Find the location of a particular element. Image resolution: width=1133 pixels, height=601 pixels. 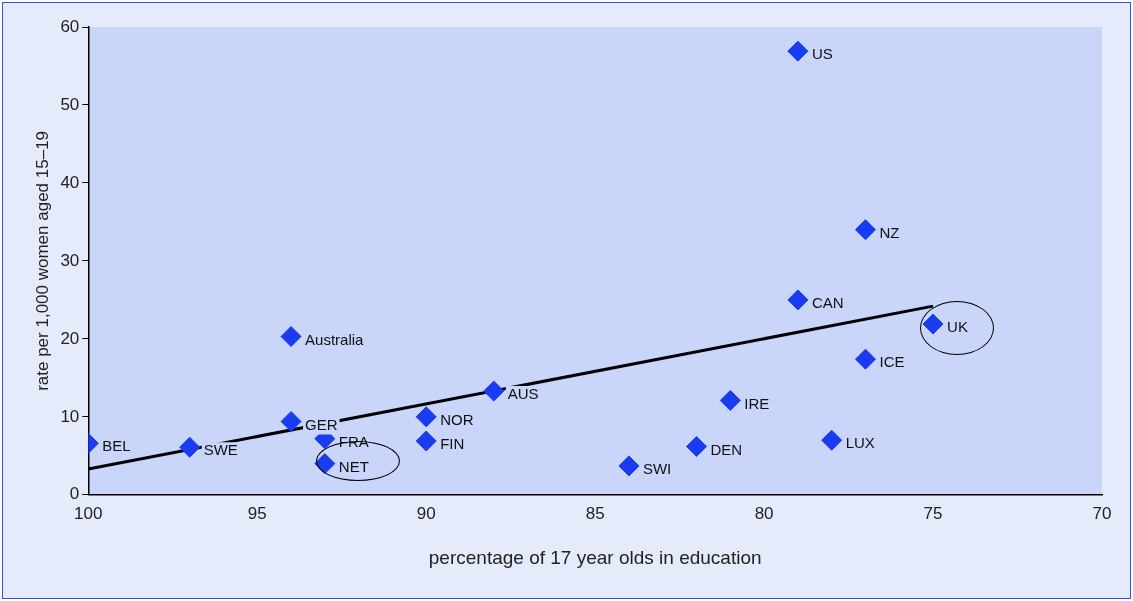

y-tick-label: 20 is located at coordinates (70, 338).